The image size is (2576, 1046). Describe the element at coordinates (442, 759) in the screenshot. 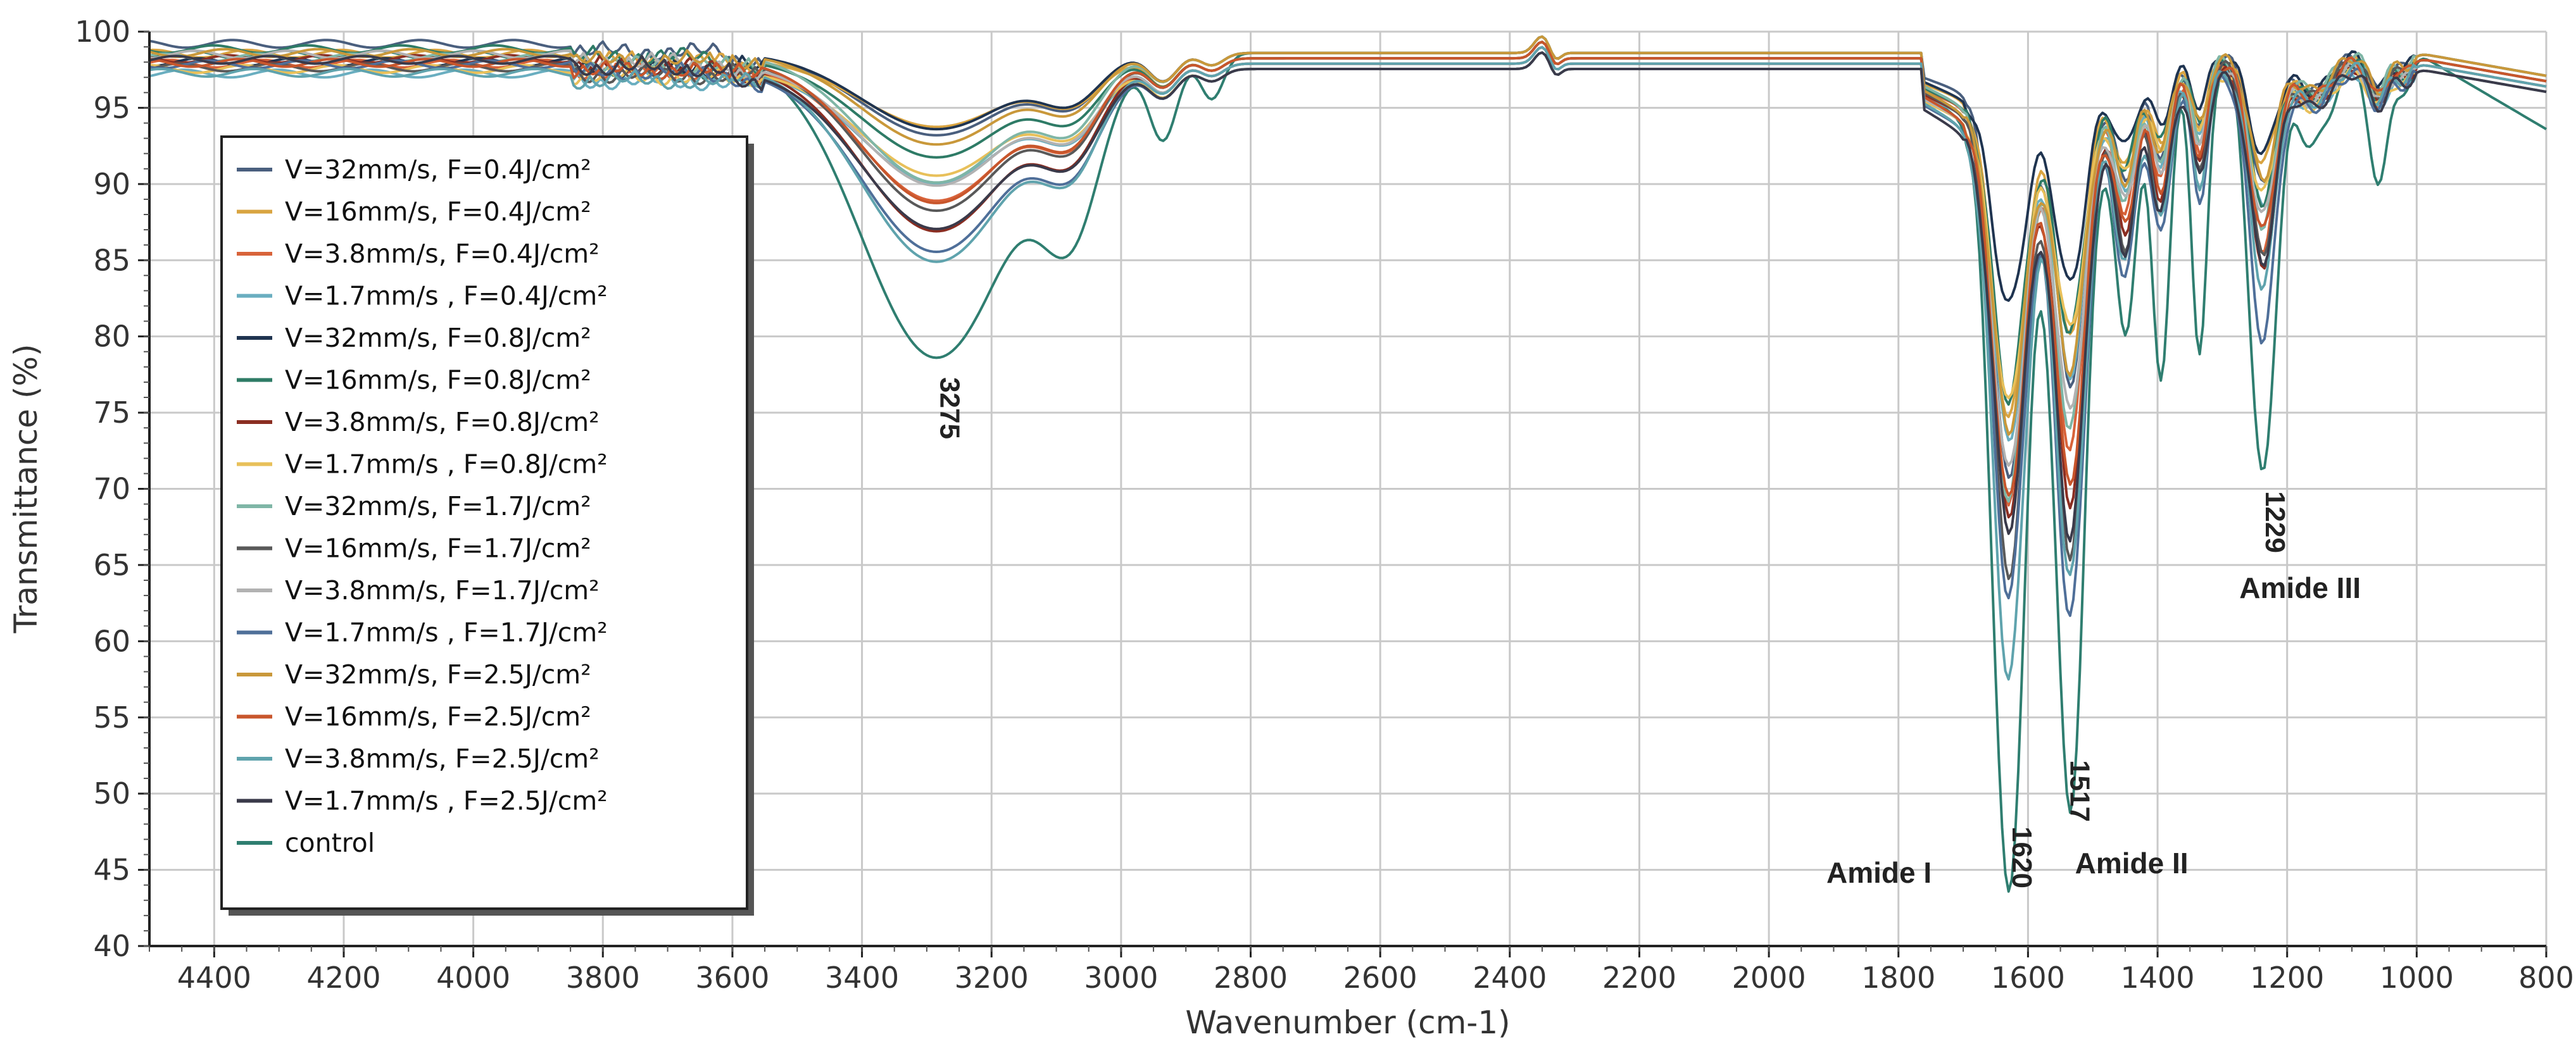

I see `legend-entry: V=3.8mm/s, F=2.5J/cm²` at that location.